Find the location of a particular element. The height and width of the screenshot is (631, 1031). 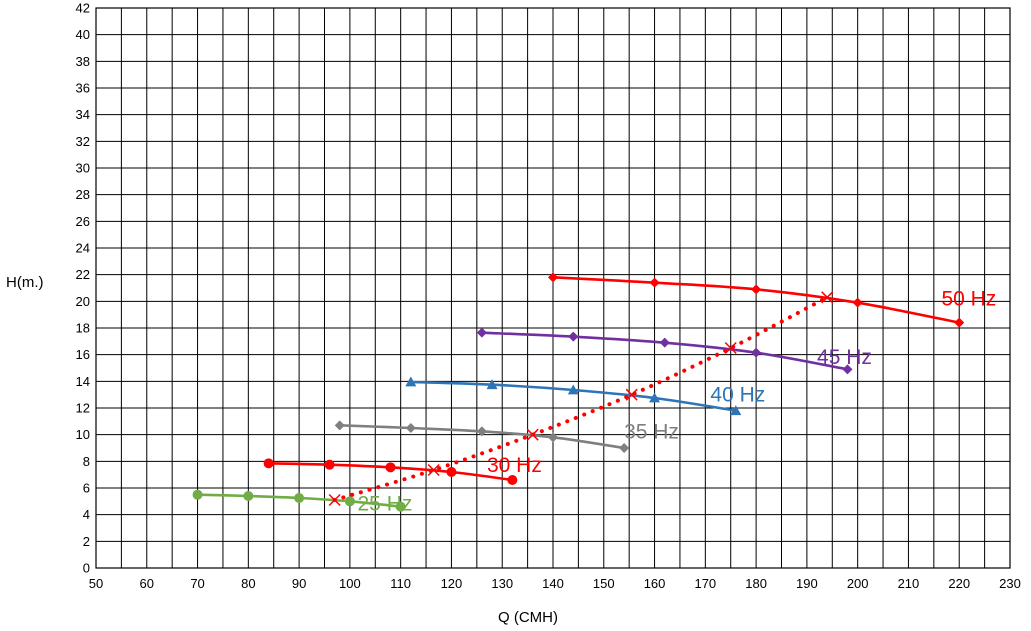

y-tick-label: 0 is located at coordinates (86, 568).